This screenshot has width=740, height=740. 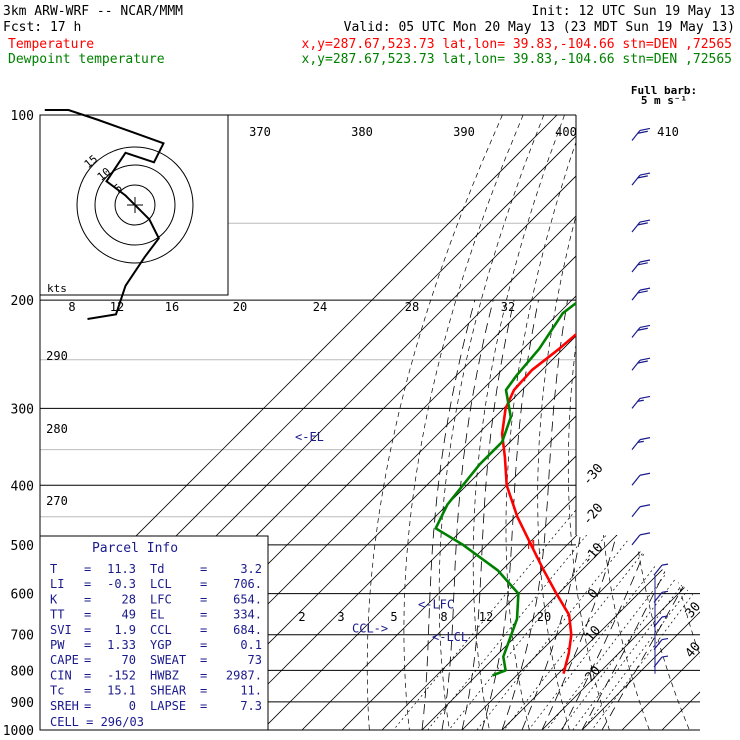 What do you see at coordinates (157, 569) in the screenshot?
I see `parcel-key-td: Td` at bounding box center [157, 569].